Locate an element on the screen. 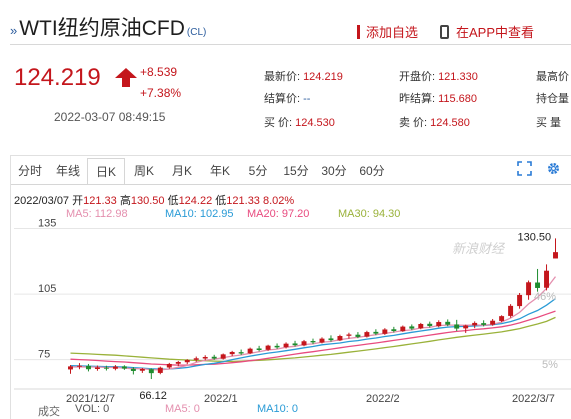  y-tick-label: 135 is located at coordinates (47, 224).